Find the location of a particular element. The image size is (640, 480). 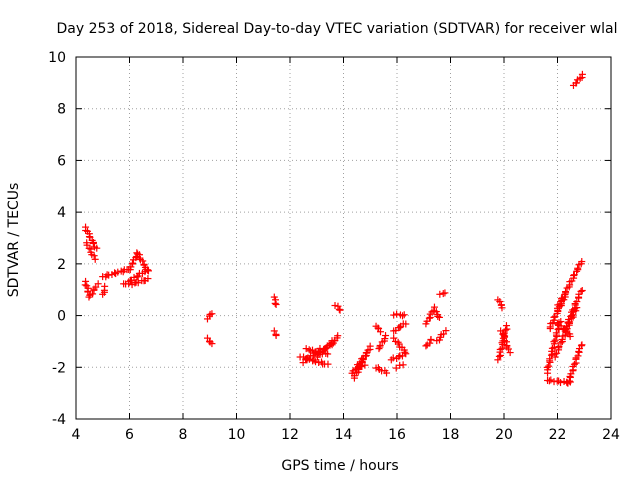

x-tick-label: 10 is located at coordinates (237, 435).